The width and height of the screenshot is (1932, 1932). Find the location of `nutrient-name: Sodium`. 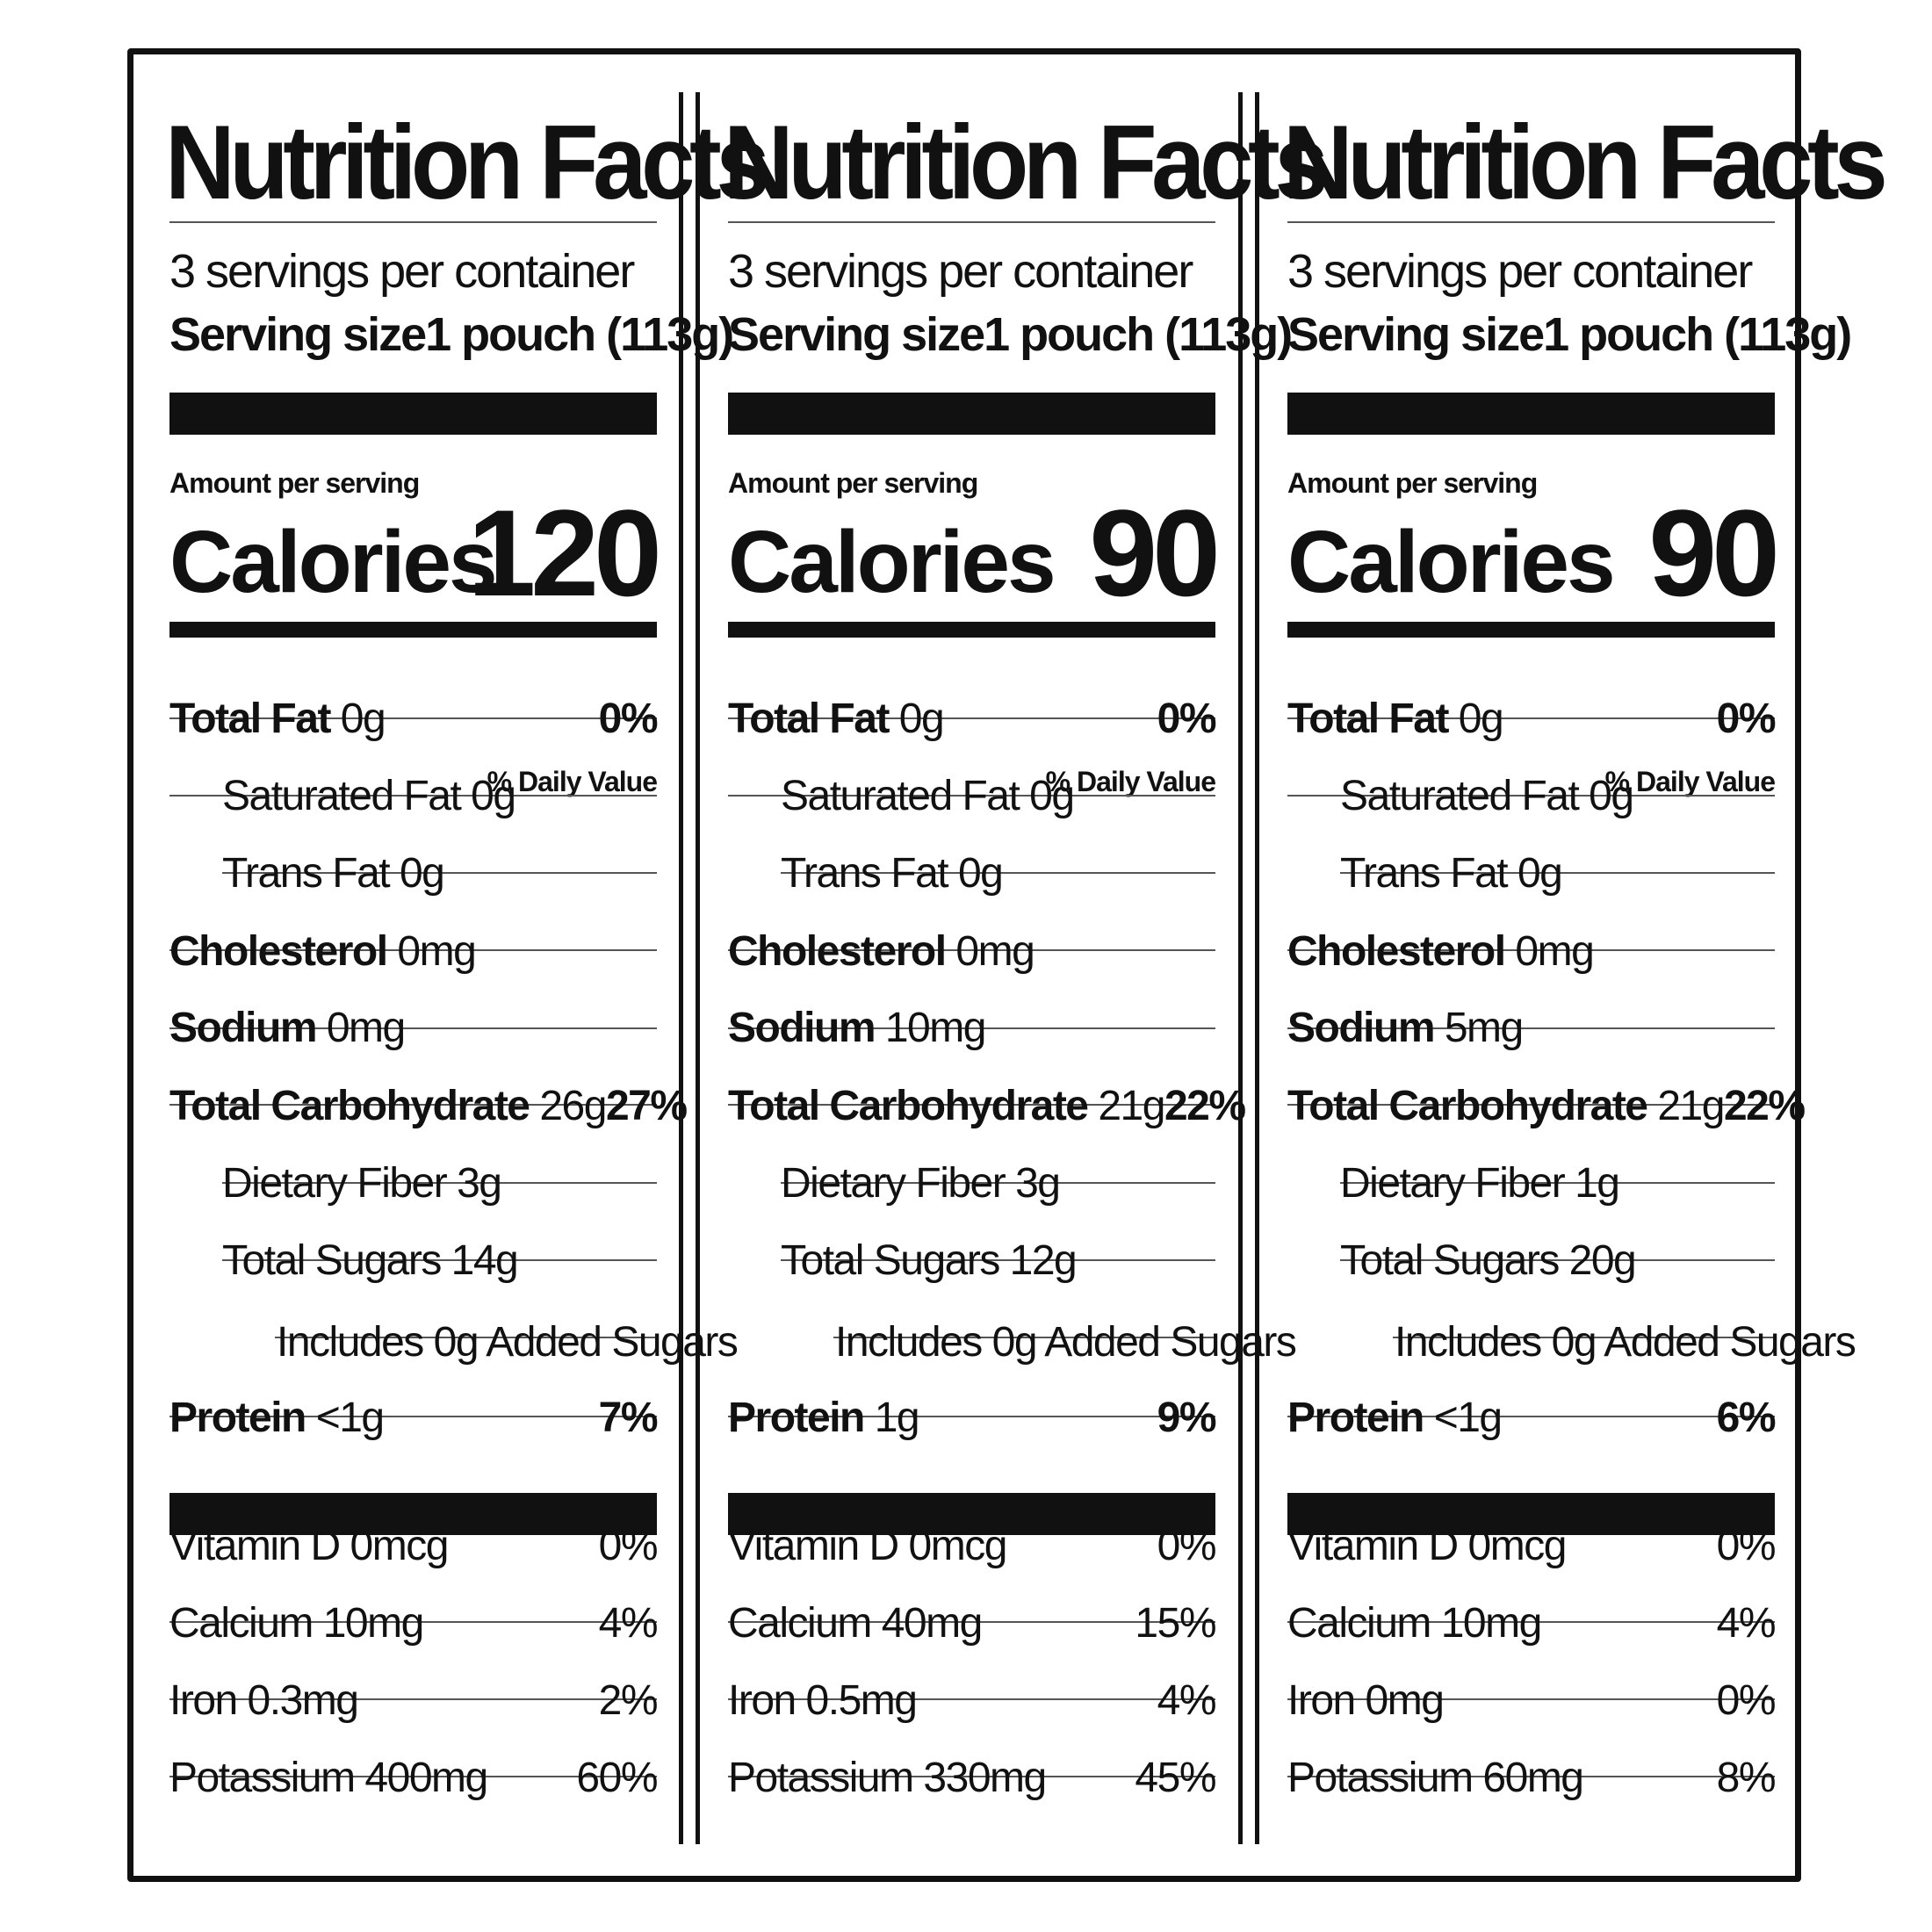

nutrient-name: Sodium is located at coordinates (243, 1027).